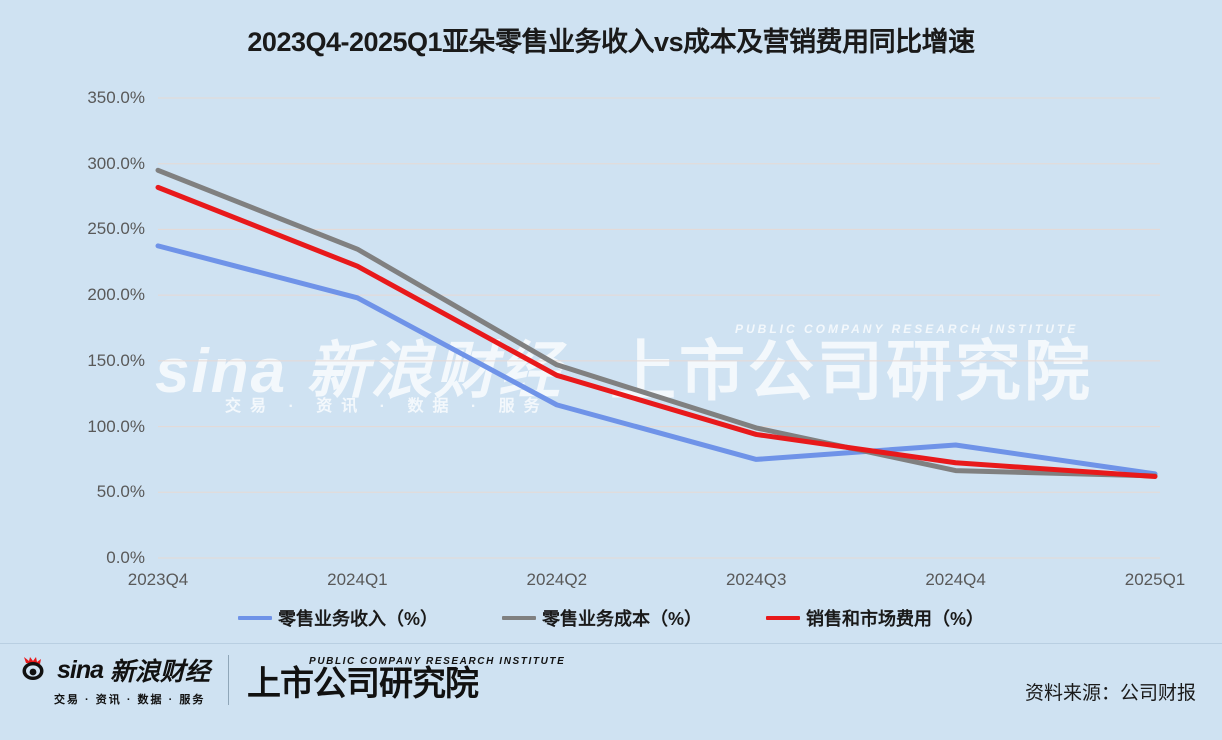  Describe the element at coordinates (120, 492) in the screenshot. I see `y-tick-label: 50.0%` at that location.